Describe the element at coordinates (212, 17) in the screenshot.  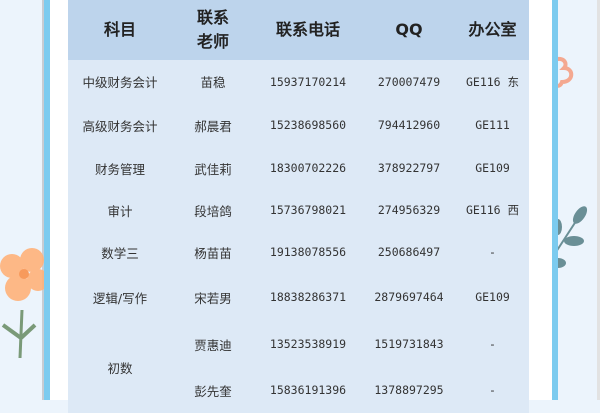
I see `header-teacher-line: 联系` at that location.